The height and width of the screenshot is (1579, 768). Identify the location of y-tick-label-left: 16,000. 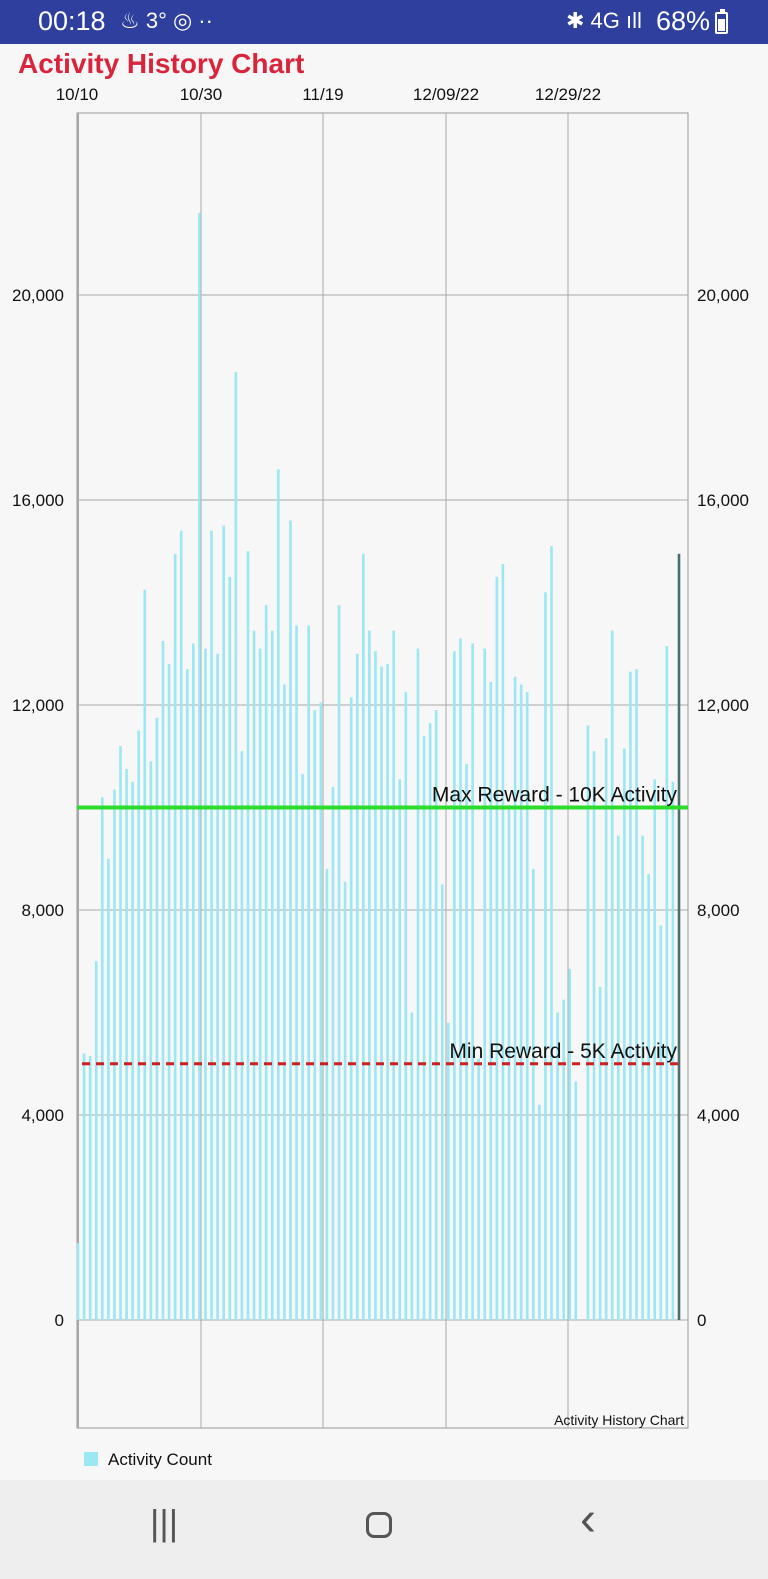
(38, 500).